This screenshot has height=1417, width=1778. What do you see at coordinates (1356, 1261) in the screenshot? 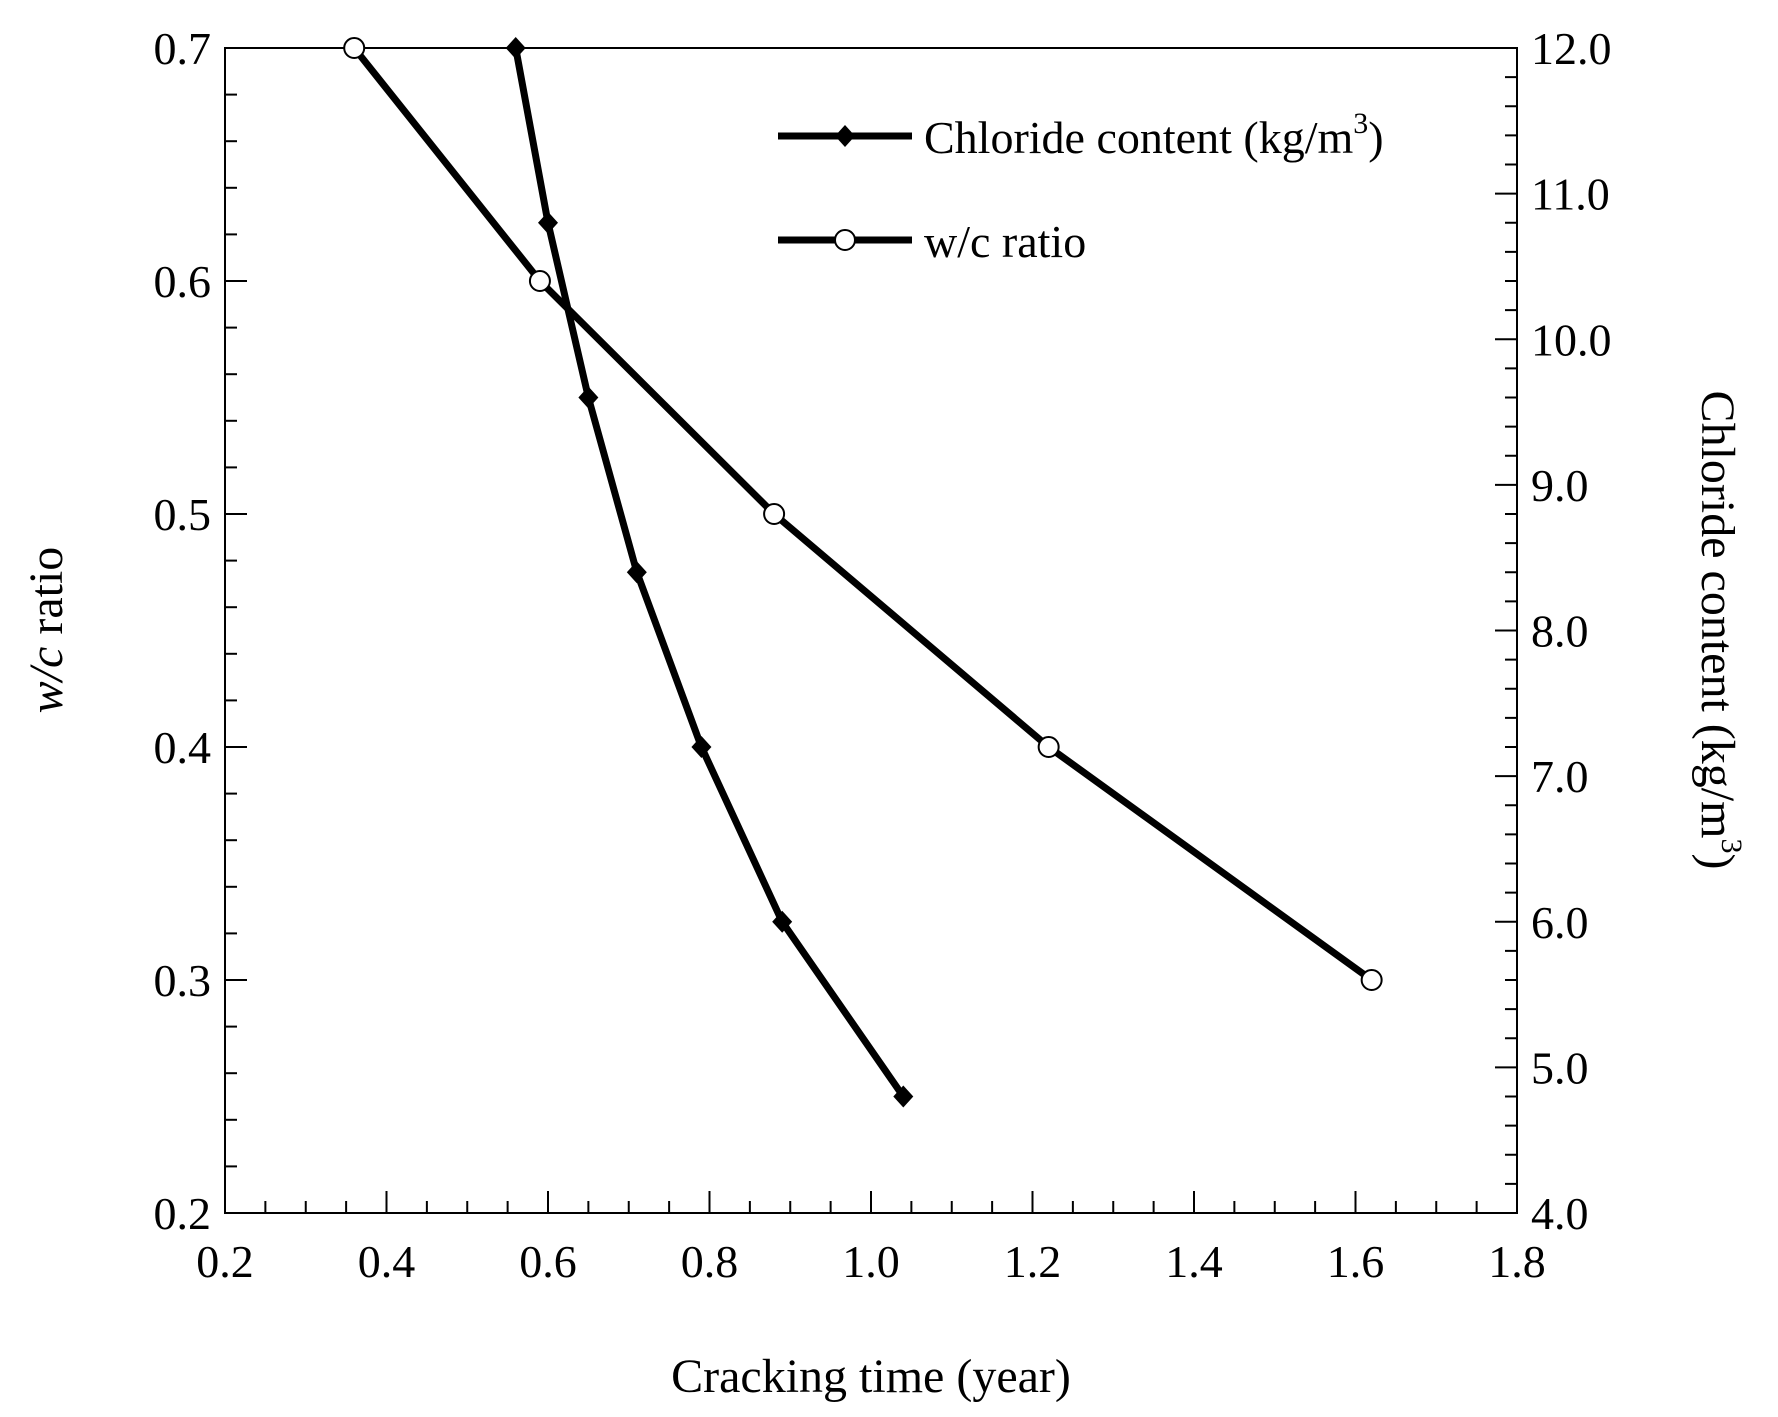
I see `x-tick-label: 1.6` at bounding box center [1356, 1261].